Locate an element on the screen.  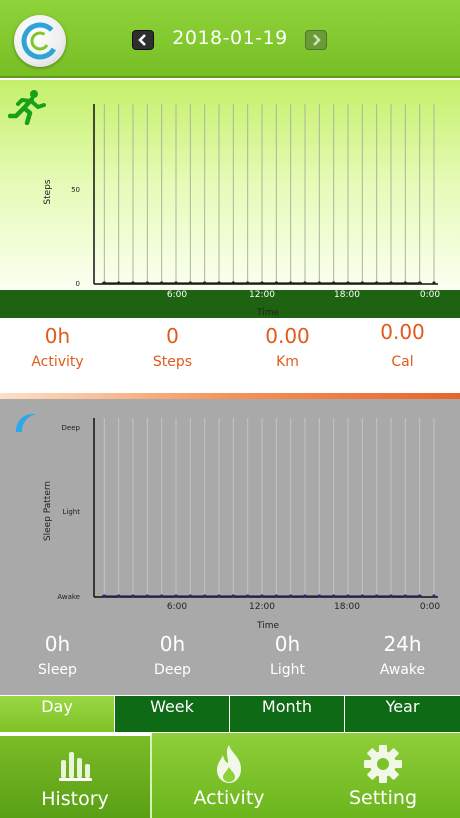
stat-activity: 0h Activity is located at coordinates (57, 347).